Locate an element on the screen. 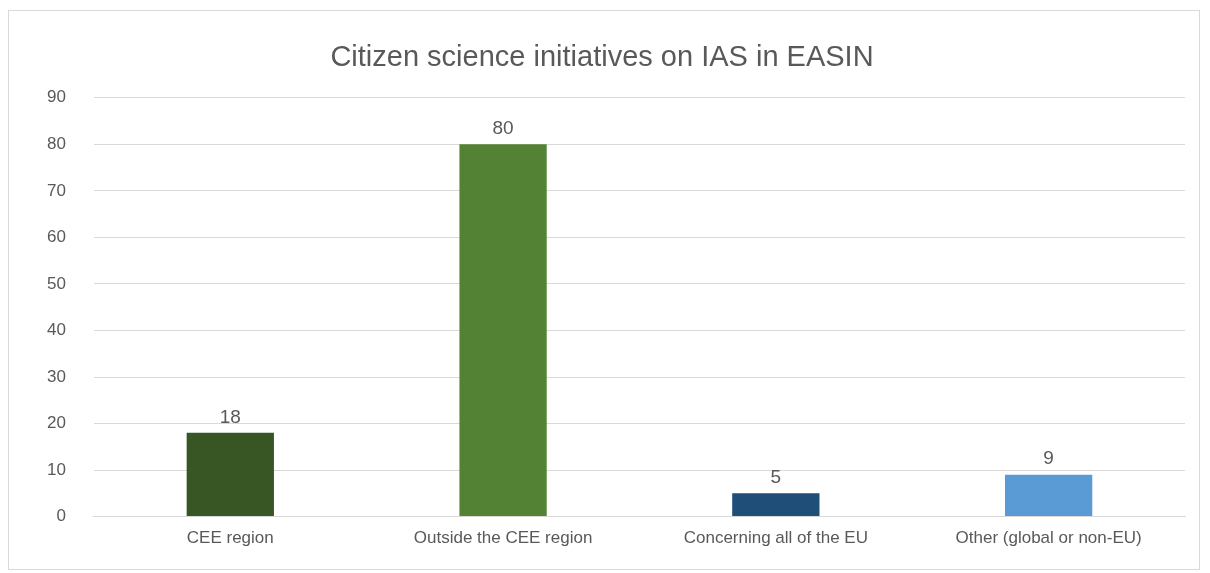 This screenshot has width=1210, height=573. x-tick-label: Concerning all of the EU is located at coordinates (775, 538).